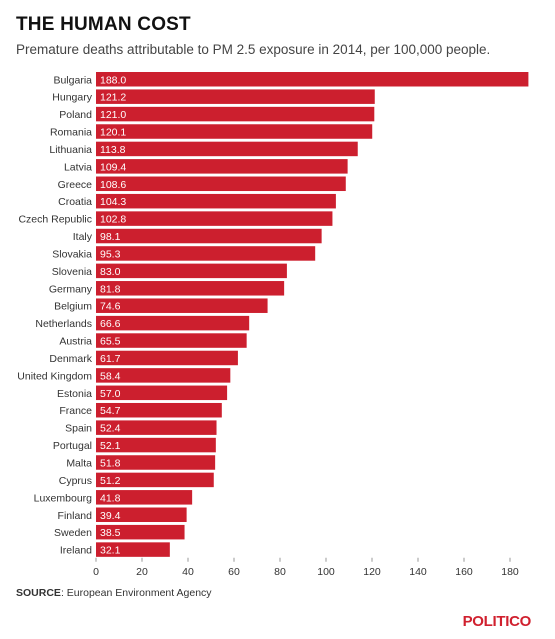  What do you see at coordinates (110, 324) in the screenshot?
I see `value-label: 66.6` at bounding box center [110, 324].